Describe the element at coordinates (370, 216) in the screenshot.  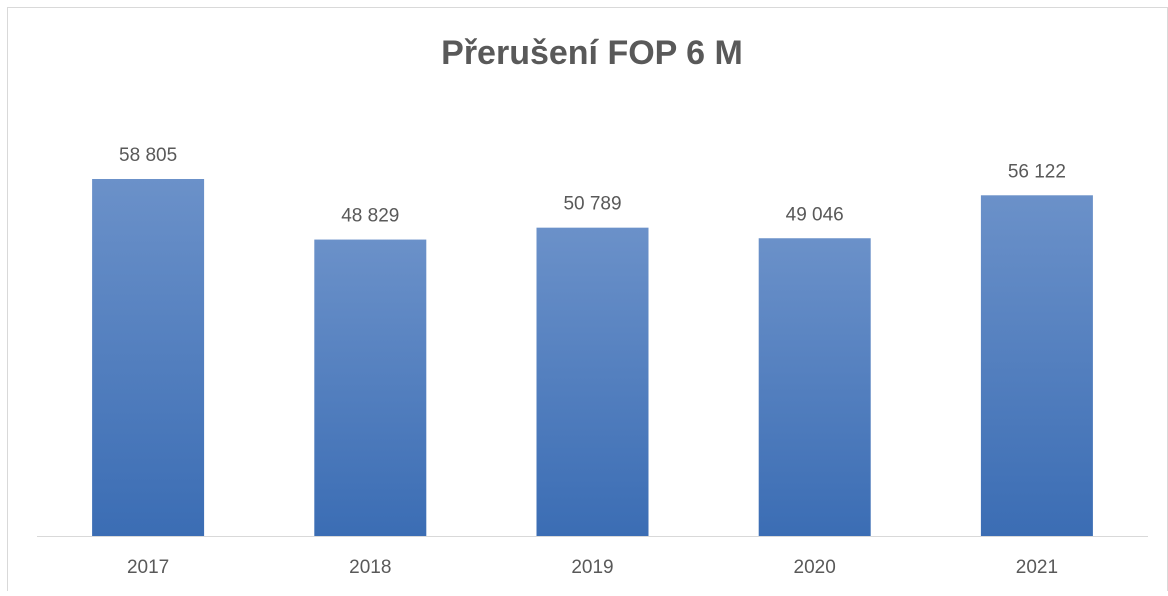
I see `data-label: 48 829` at that location.